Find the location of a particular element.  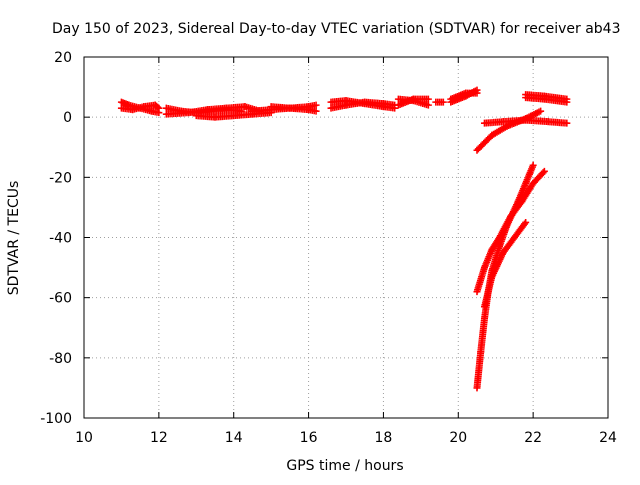

x-tick-label: 12 is located at coordinates (159, 438).